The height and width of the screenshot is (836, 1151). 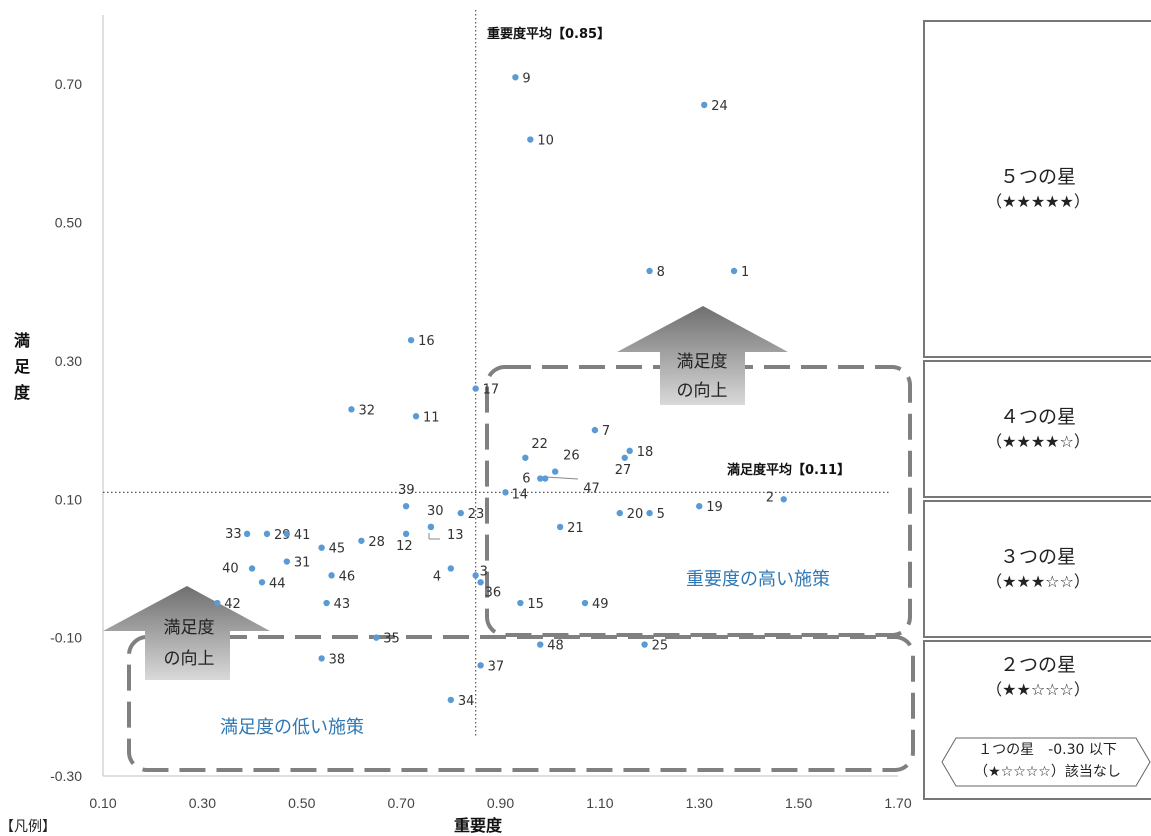 What do you see at coordinates (548, 34) in the screenshot?
I see `importance-average-label: 重要度平均【0.85】` at bounding box center [548, 34].